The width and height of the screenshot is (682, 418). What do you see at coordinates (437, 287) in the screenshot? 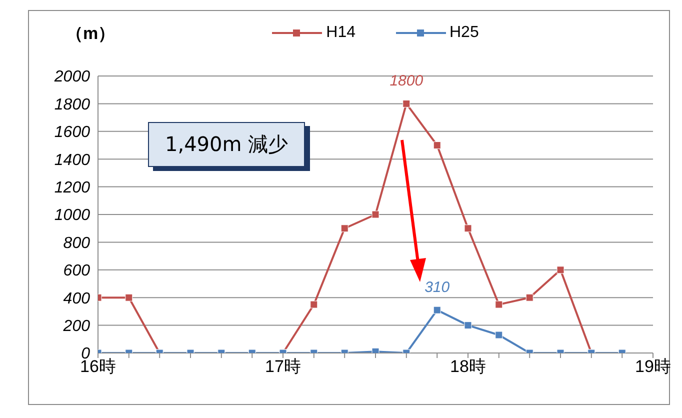
I see `data-label: 310` at bounding box center [437, 287].